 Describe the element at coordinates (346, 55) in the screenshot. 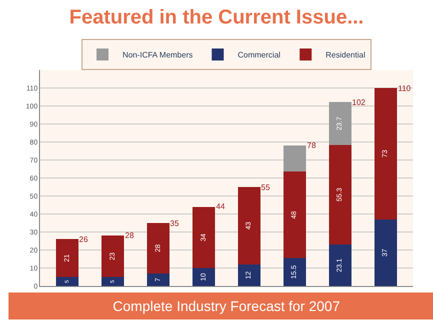

I see `legend-label: Residential` at that location.